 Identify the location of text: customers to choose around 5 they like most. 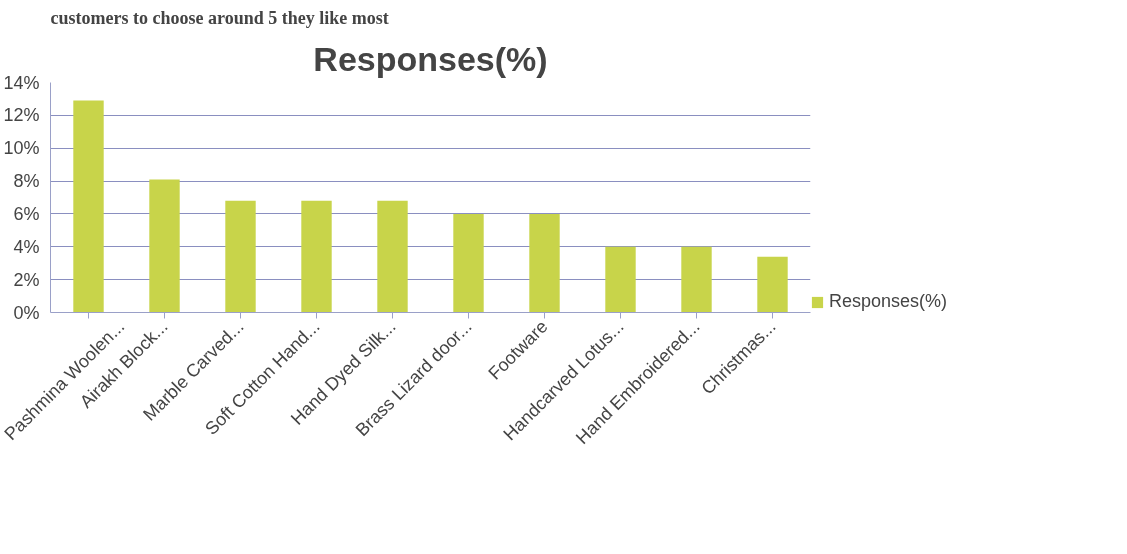
(219, 17).